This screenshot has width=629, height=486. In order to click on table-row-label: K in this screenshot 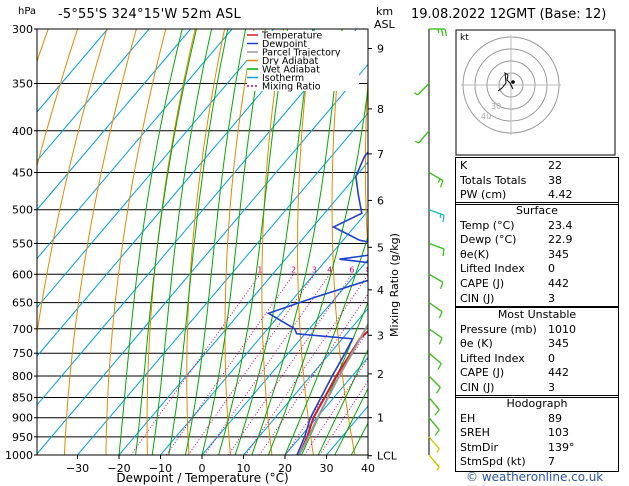, I will do `click(464, 165)`.